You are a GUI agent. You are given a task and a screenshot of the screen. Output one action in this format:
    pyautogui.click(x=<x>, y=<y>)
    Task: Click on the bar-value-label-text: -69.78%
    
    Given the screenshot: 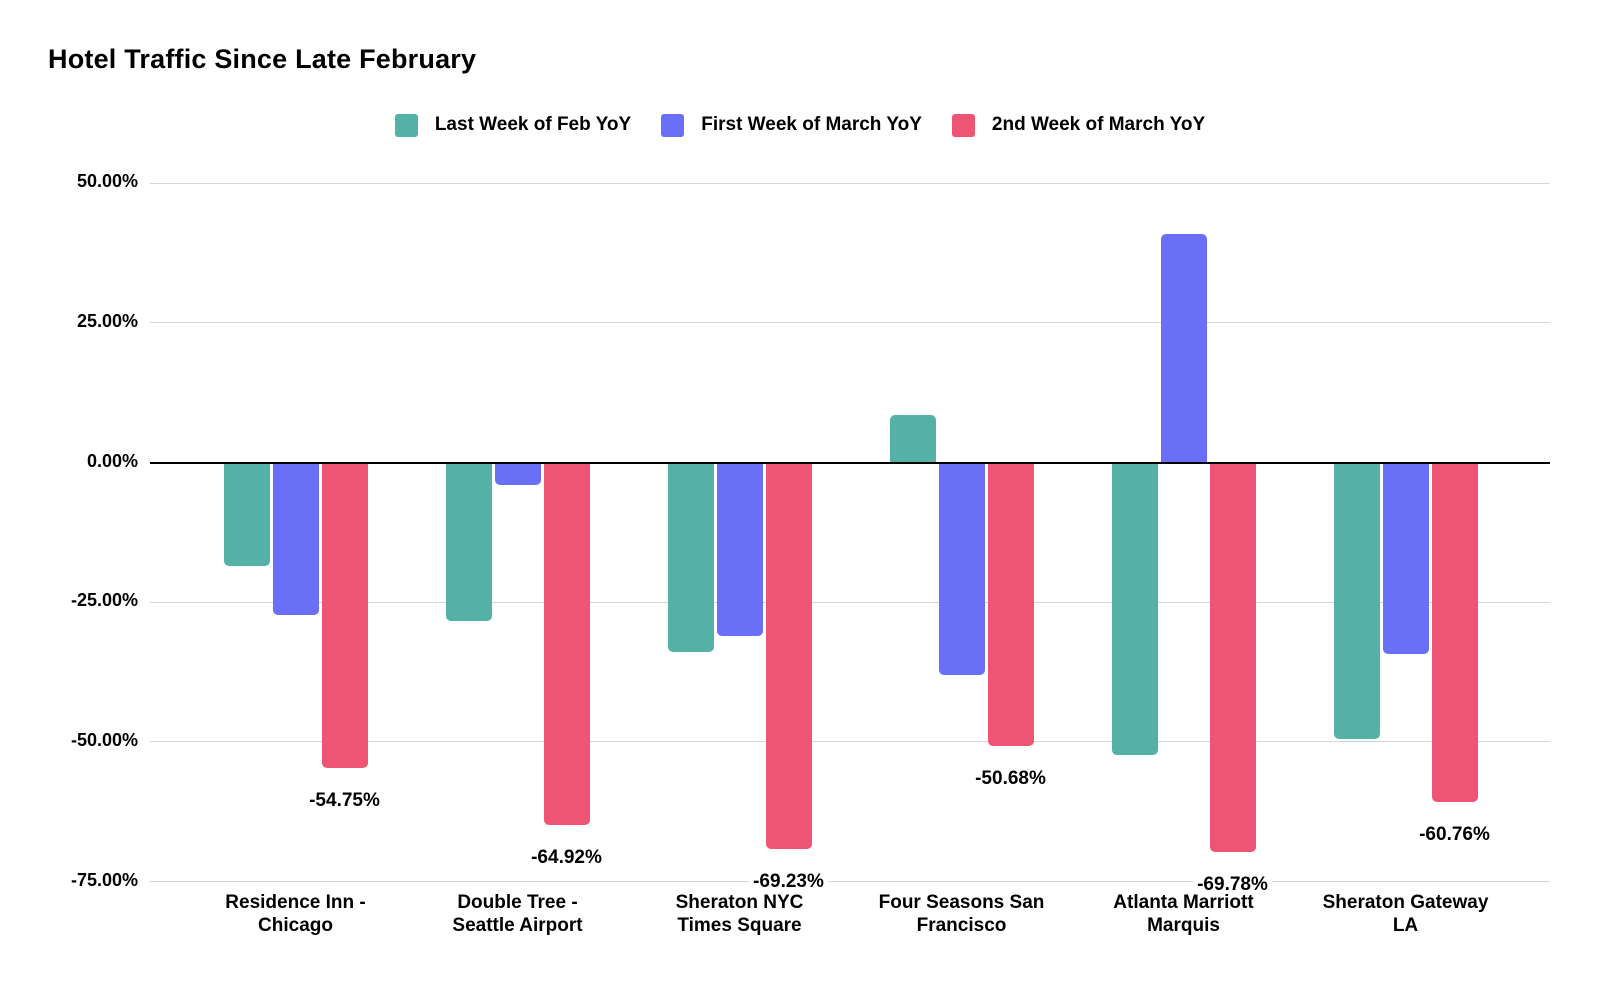 What is the action you would take?
    pyautogui.click(x=1232, y=885)
    